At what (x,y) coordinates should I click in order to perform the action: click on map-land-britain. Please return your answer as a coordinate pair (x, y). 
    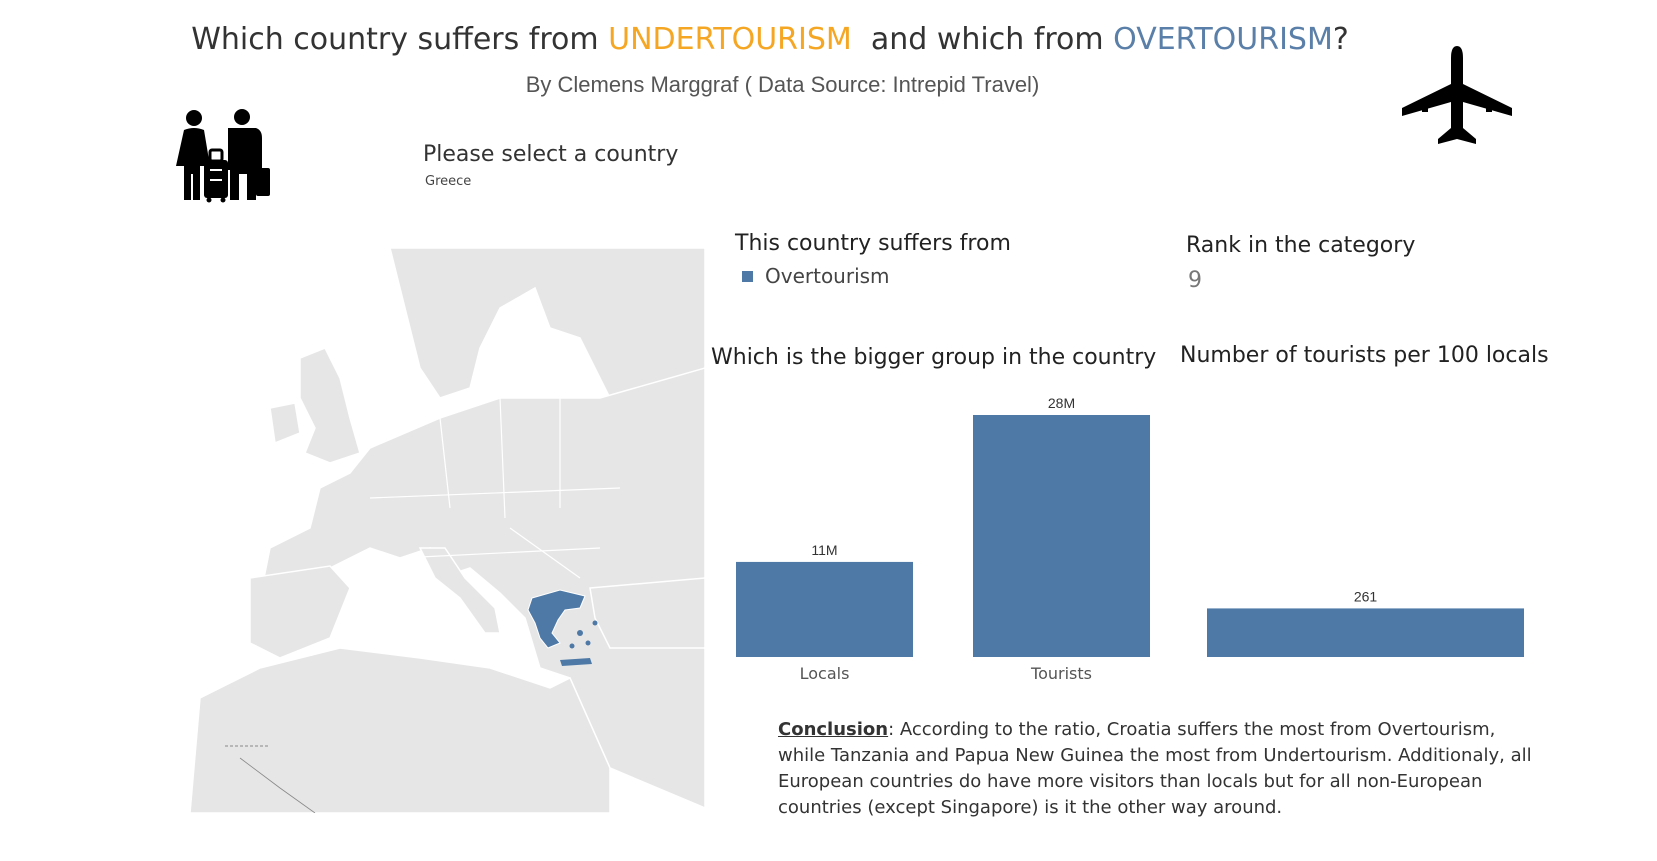
    Looking at the image, I should click on (330, 405).